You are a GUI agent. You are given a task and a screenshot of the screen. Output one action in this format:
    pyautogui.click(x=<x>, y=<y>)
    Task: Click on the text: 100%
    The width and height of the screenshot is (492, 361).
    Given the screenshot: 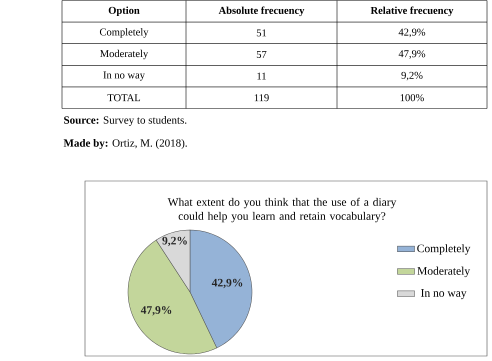 What is the action you would take?
    pyautogui.click(x=412, y=98)
    